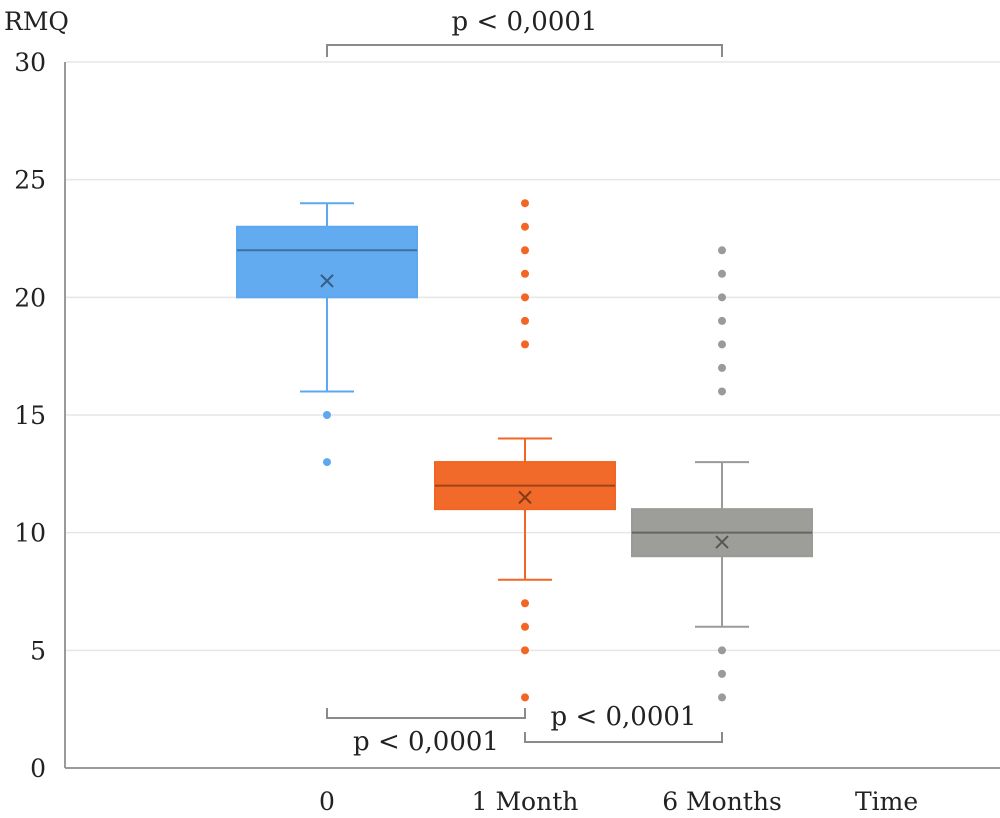 The image size is (1000, 818). I want to click on y-tick-label: 10, so click(30, 533).